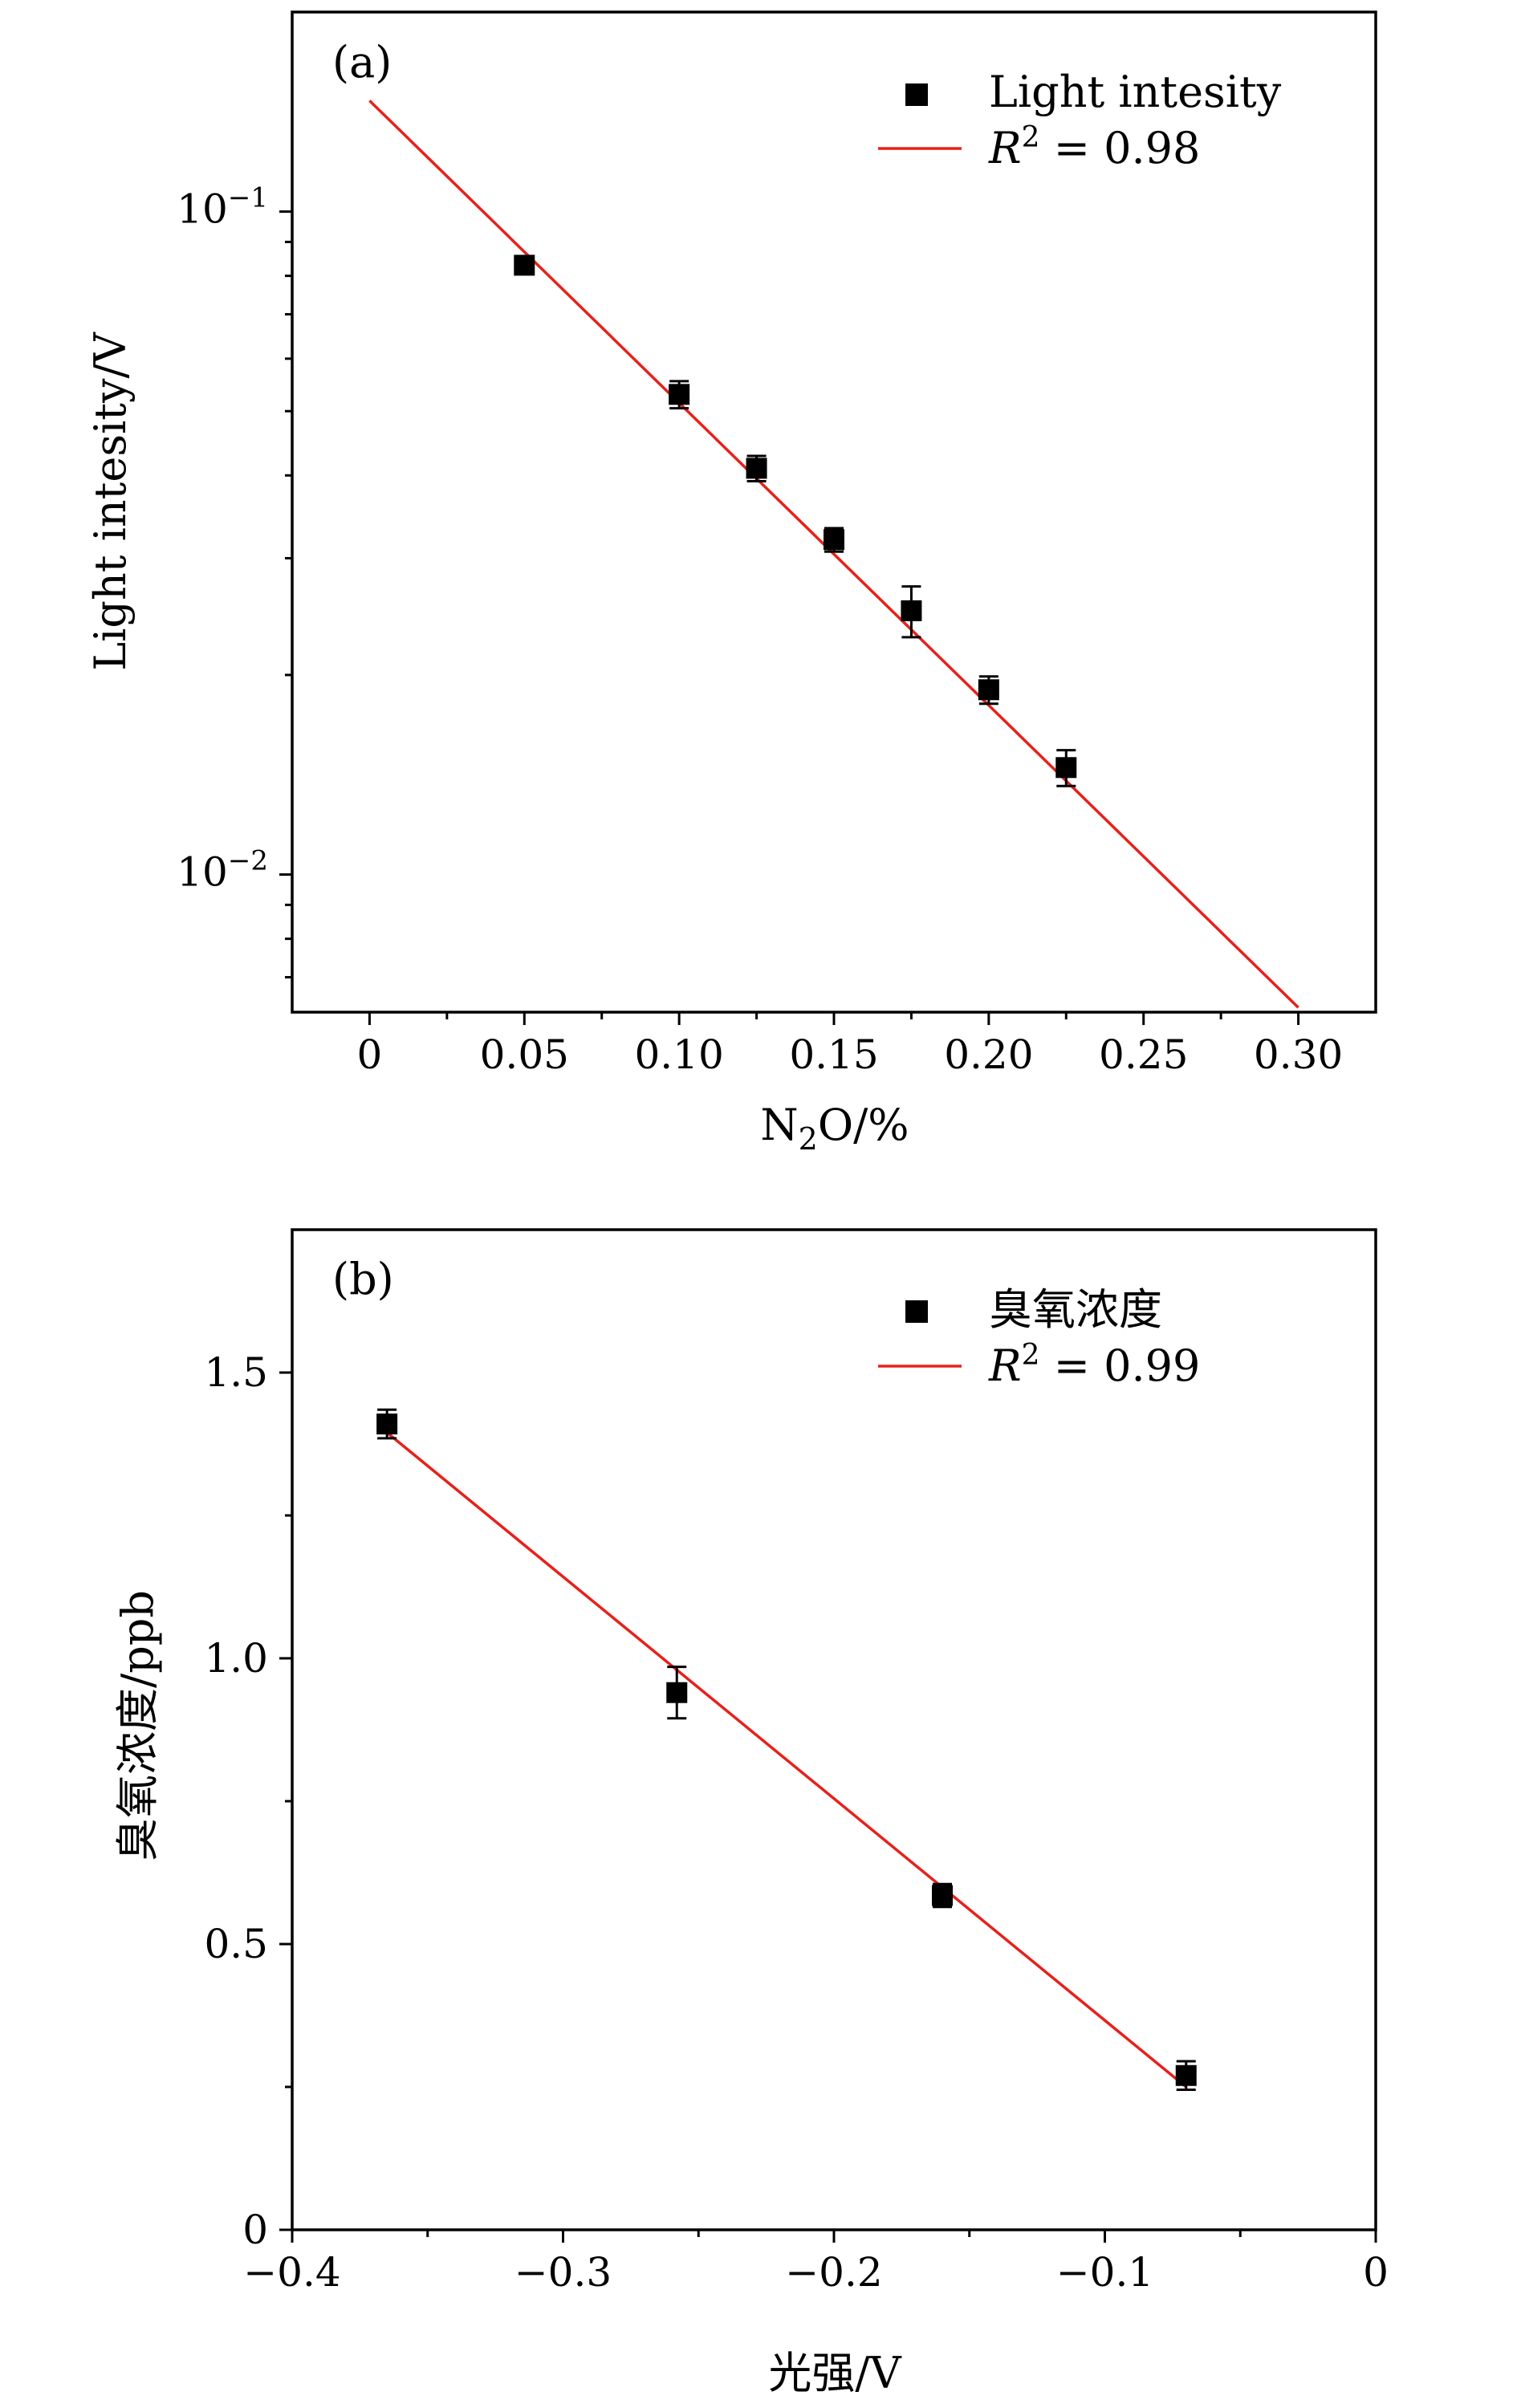 This screenshot has height=2408, width=1517. Describe the element at coordinates (1120, 1365) in the screenshot. I see `panel-b-legend-fit-value: = 0.99` at that location.